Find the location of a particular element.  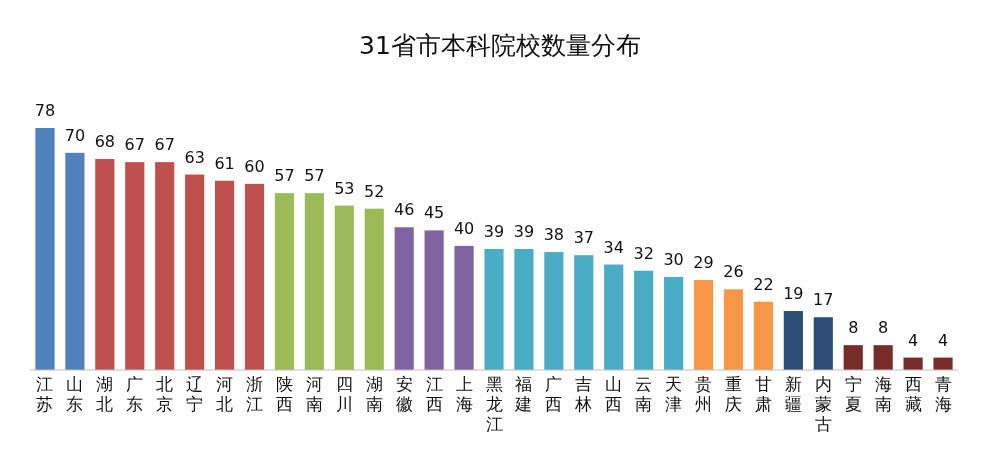

x-tick-label: 海南 is located at coordinates (883, 394).